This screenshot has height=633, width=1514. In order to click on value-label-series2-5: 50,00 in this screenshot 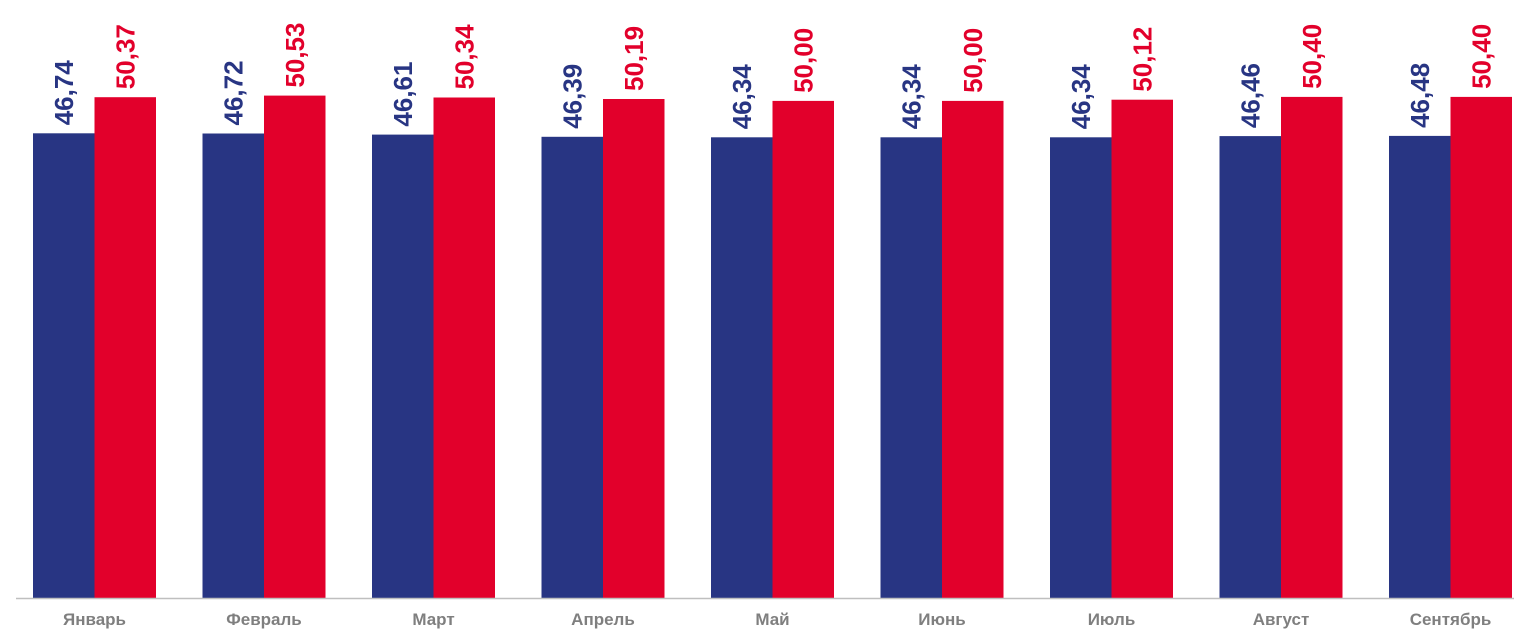, I will do `click(803, 60)`.